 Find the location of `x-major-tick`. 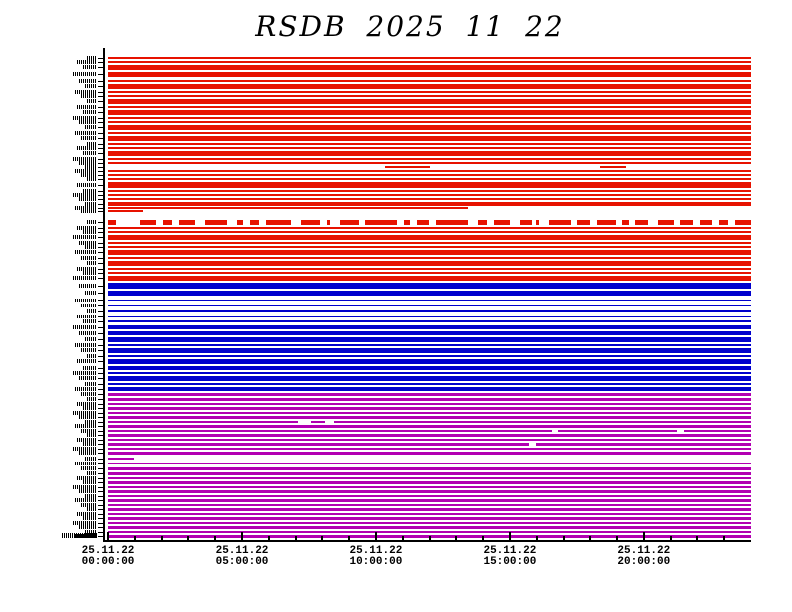

x-major-tick is located at coordinates (643, 536).